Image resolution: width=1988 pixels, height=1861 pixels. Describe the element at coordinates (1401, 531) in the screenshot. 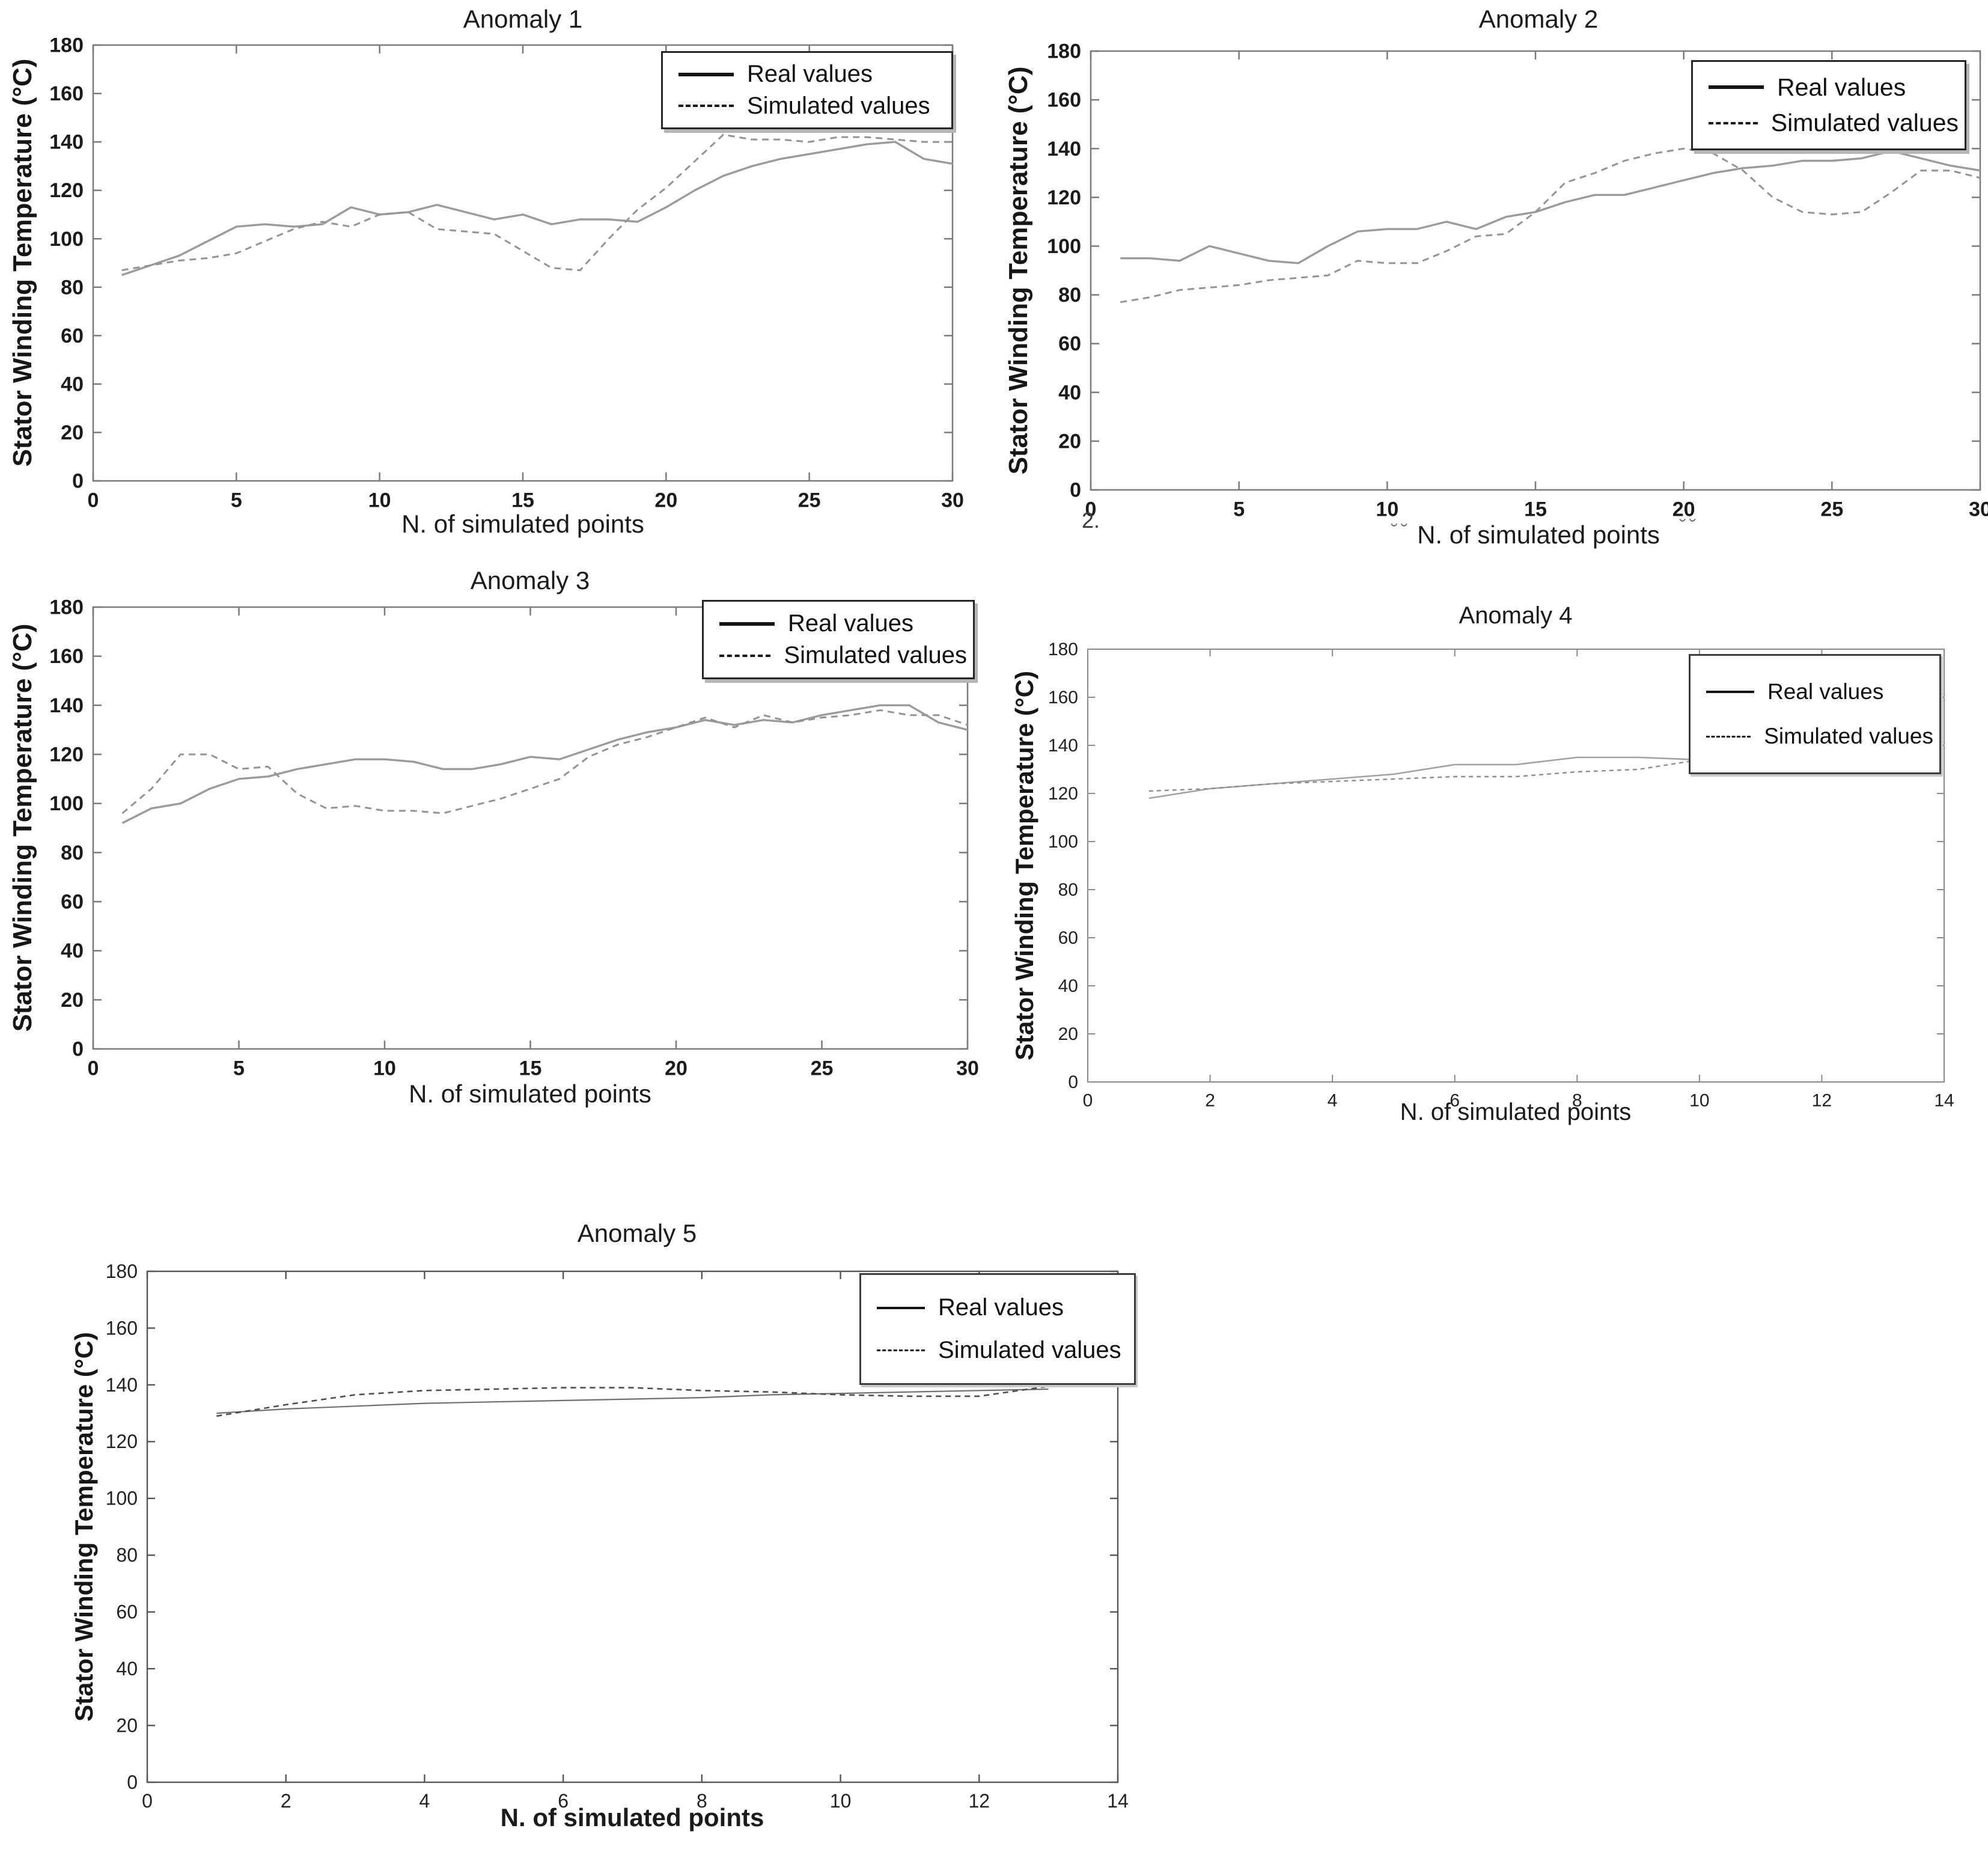

I see `stray-text-artifact: ˘˘` at that location.